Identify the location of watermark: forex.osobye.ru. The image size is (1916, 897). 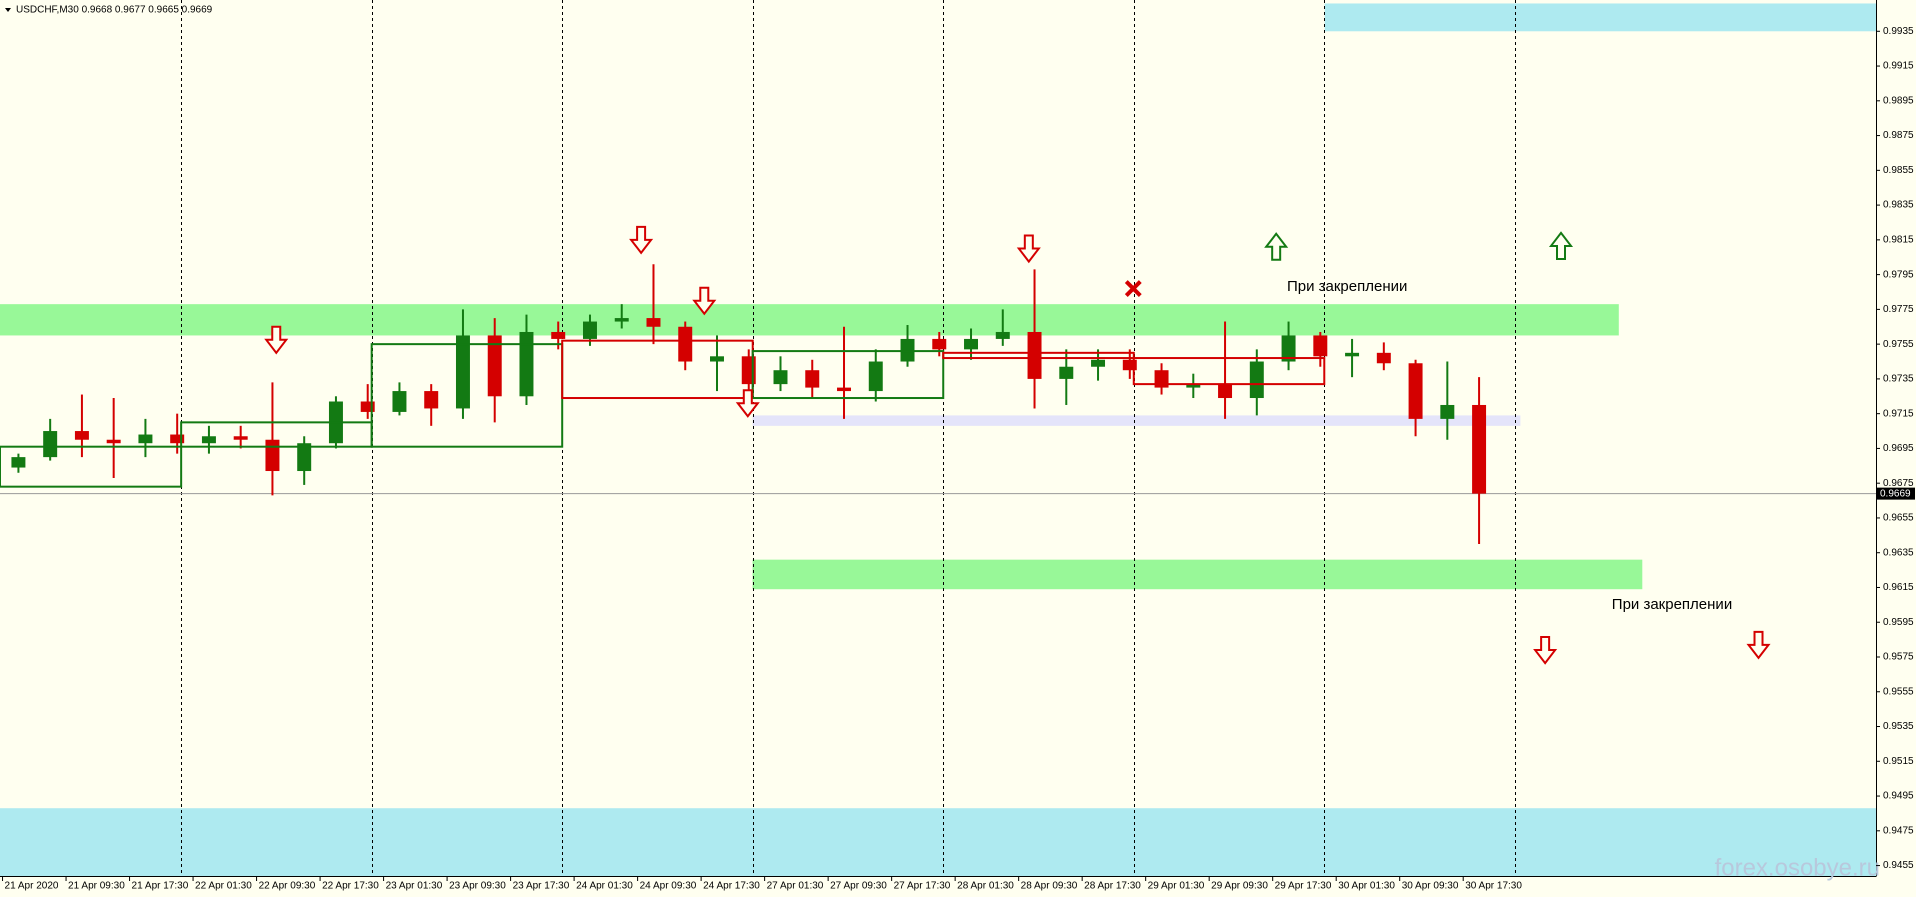
(1797, 867).